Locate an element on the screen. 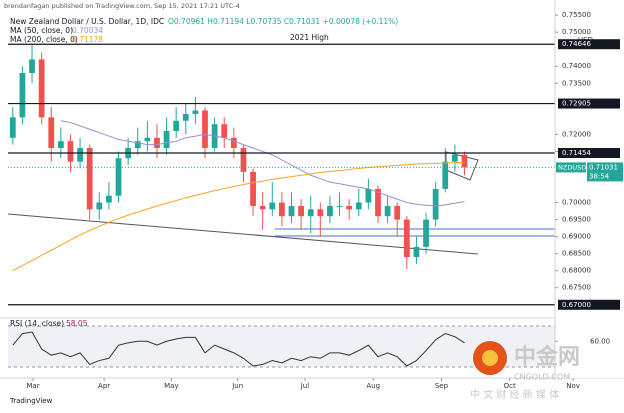 Image resolution: width=624 pixels, height=413 pixels. y-tick-label: 0.70000 is located at coordinates (576, 203).